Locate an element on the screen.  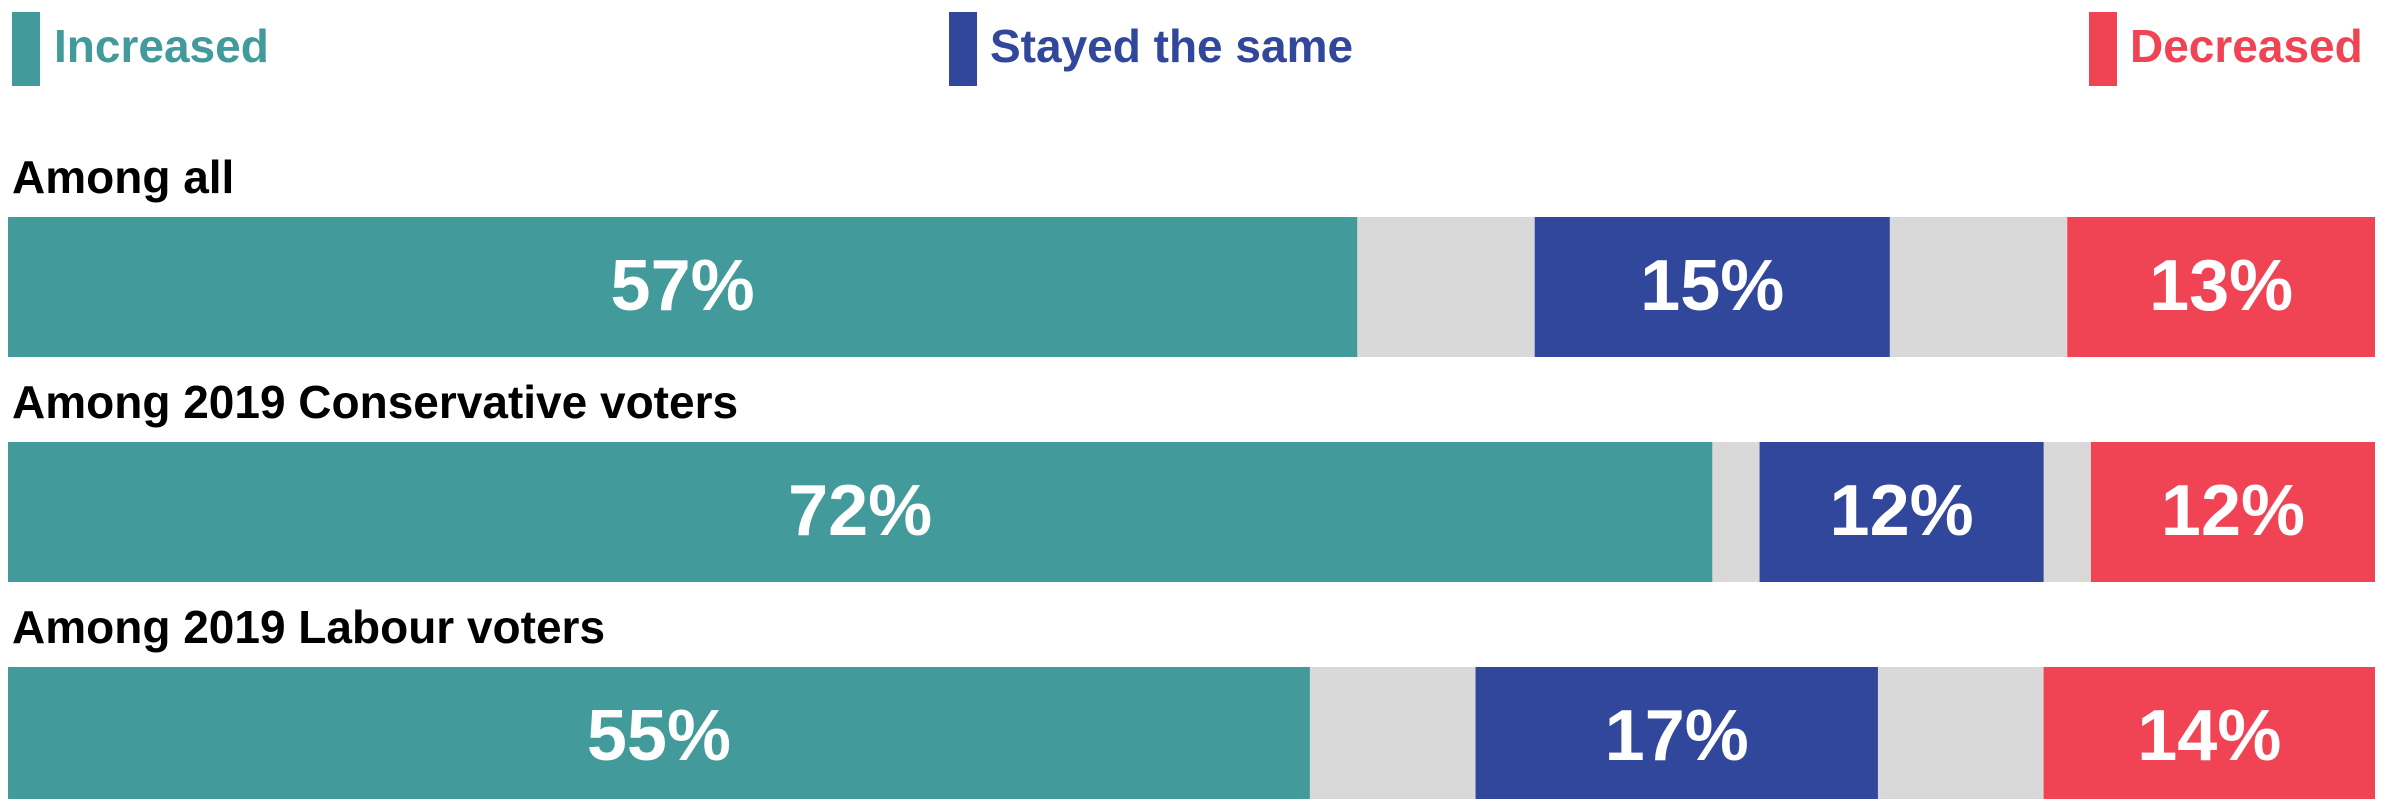
legend-label: Increased is located at coordinates (161, 46).